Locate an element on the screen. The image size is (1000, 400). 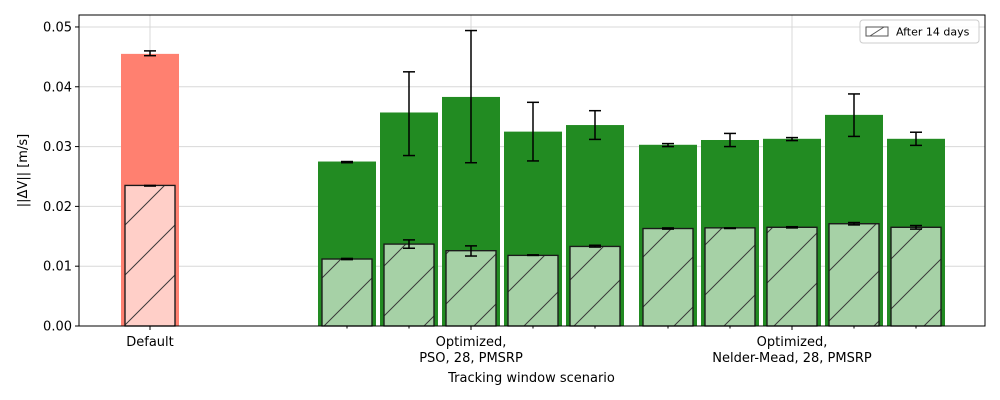
y-tick-label: 0.03 is located at coordinates (57, 147).